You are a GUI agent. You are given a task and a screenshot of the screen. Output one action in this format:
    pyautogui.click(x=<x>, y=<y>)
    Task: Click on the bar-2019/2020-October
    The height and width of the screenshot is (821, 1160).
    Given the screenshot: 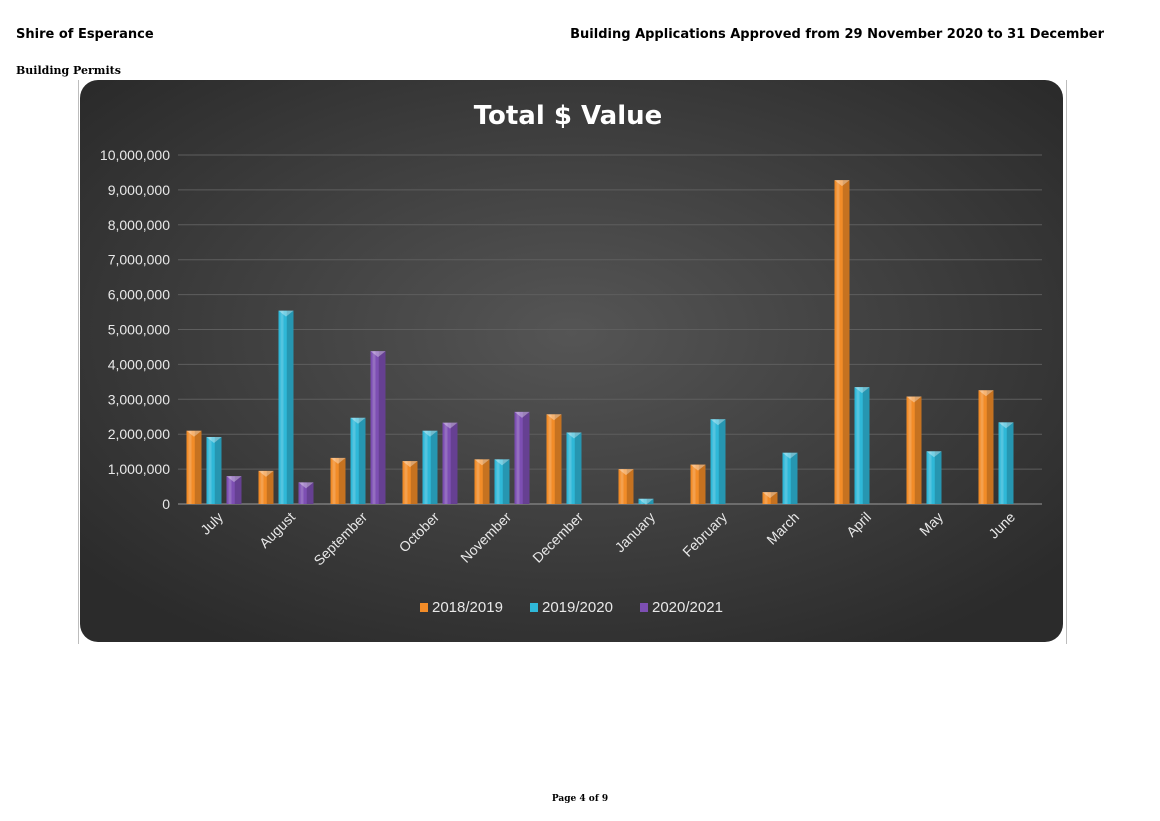 What is the action you would take?
    pyautogui.click(x=430, y=467)
    